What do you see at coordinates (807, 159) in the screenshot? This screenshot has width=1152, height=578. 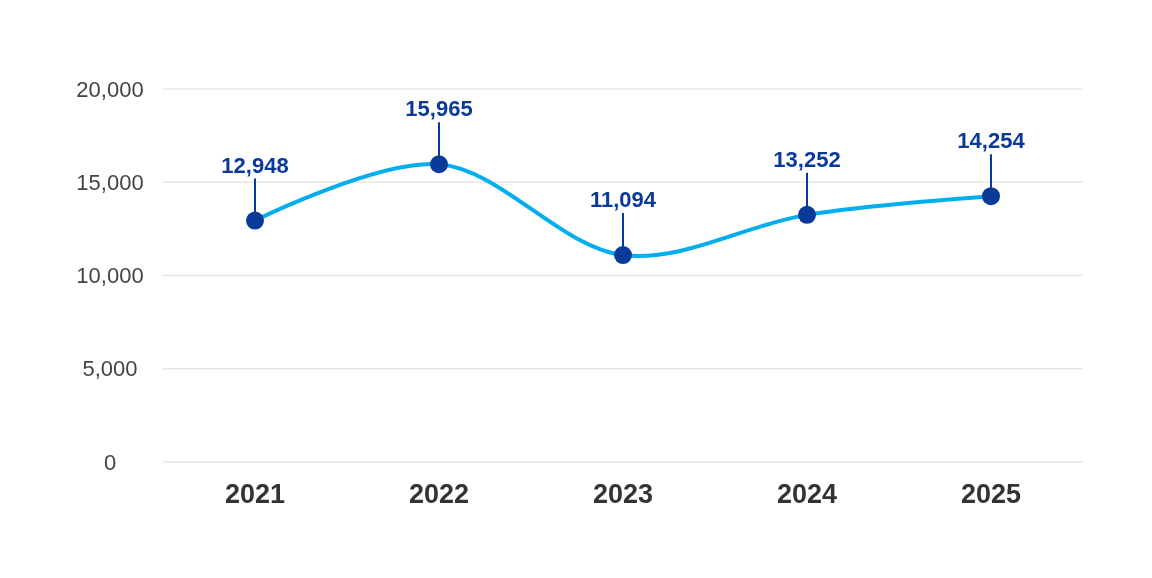 I see `data-label: 13,252` at bounding box center [807, 159].